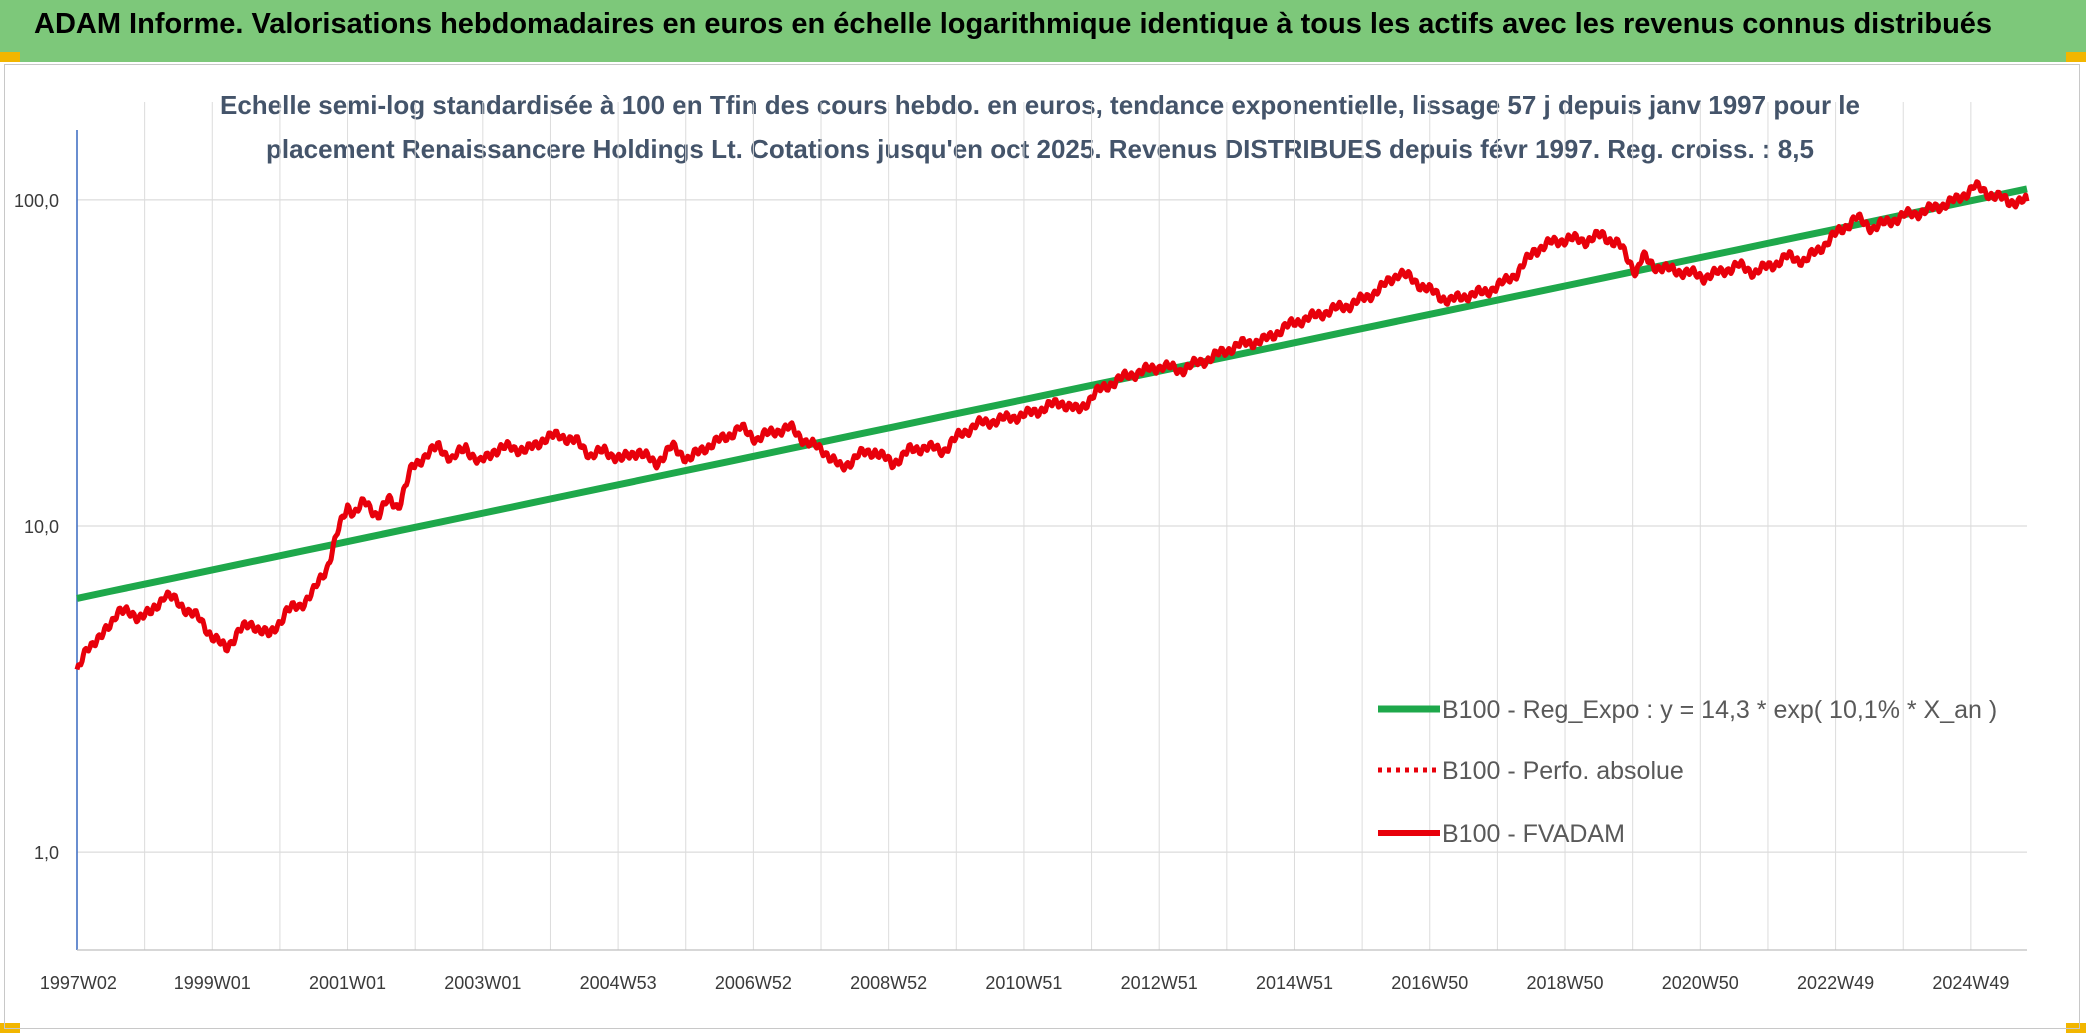  I want to click on x-tick-label: 2010W51, so click(1023, 983).